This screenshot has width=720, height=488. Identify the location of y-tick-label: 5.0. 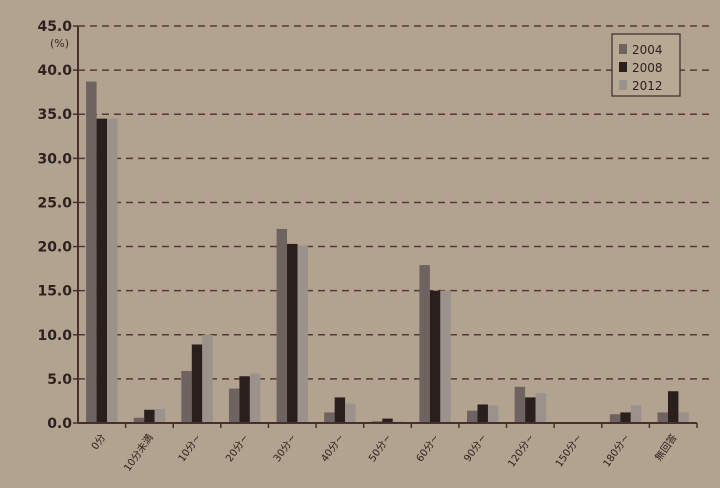
(59, 380).